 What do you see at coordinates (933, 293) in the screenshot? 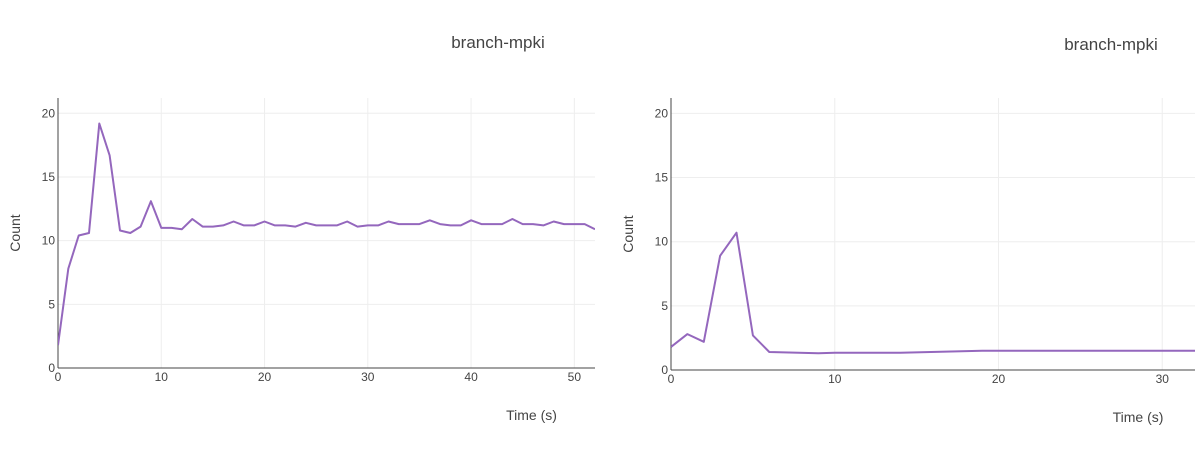
I see `series-line` at bounding box center [933, 293].